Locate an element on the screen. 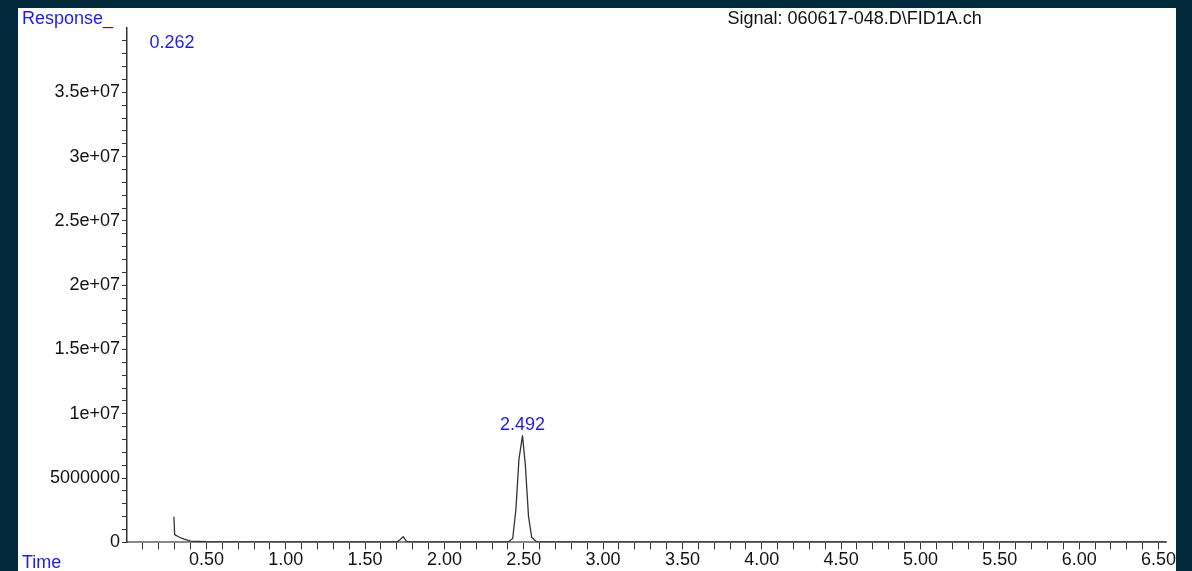 This screenshot has height=571, width=1192. y-tick-label: 3.5e+07 is located at coordinates (87, 91).